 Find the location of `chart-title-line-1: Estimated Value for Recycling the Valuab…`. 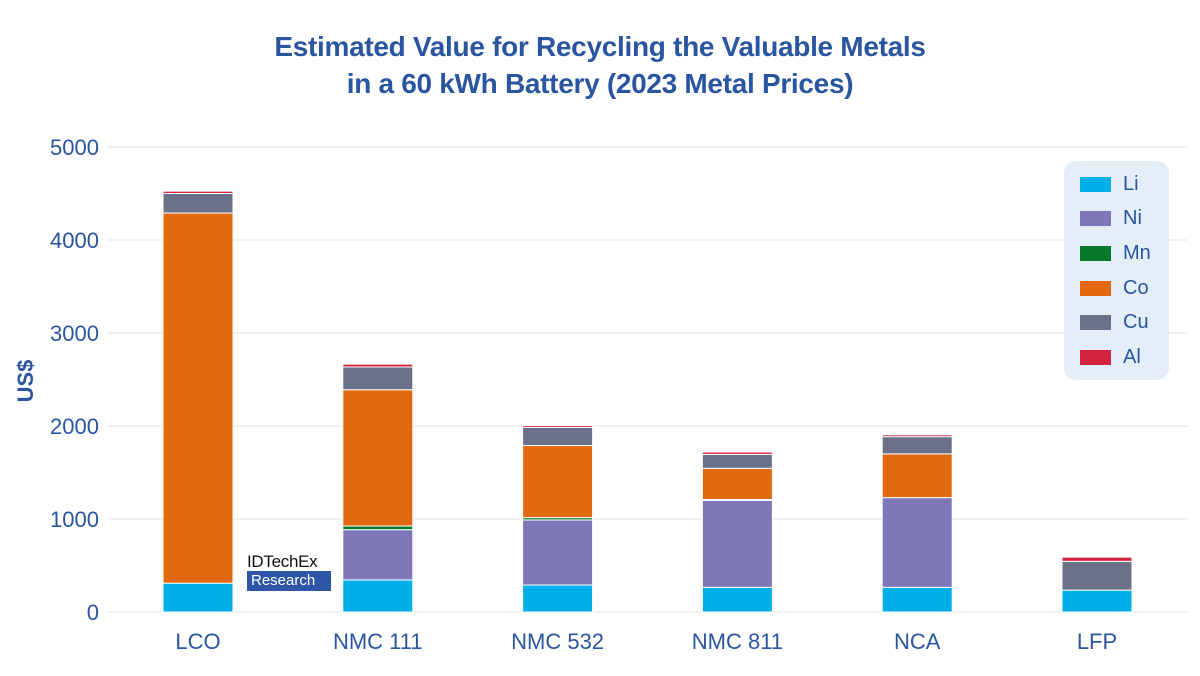

chart-title-line-1: Estimated Value for Recycling the Valuab… is located at coordinates (600, 46).